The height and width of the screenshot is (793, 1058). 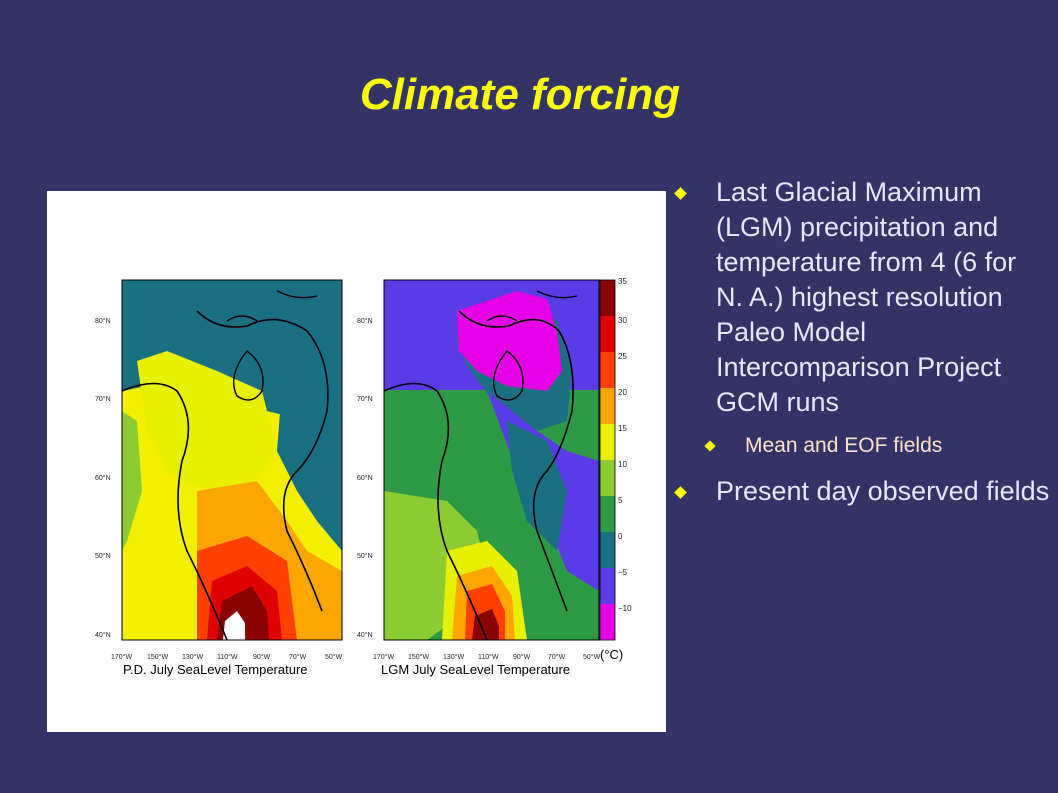 What do you see at coordinates (620, 500) in the screenshot?
I see `colorbar-tick: 5` at bounding box center [620, 500].